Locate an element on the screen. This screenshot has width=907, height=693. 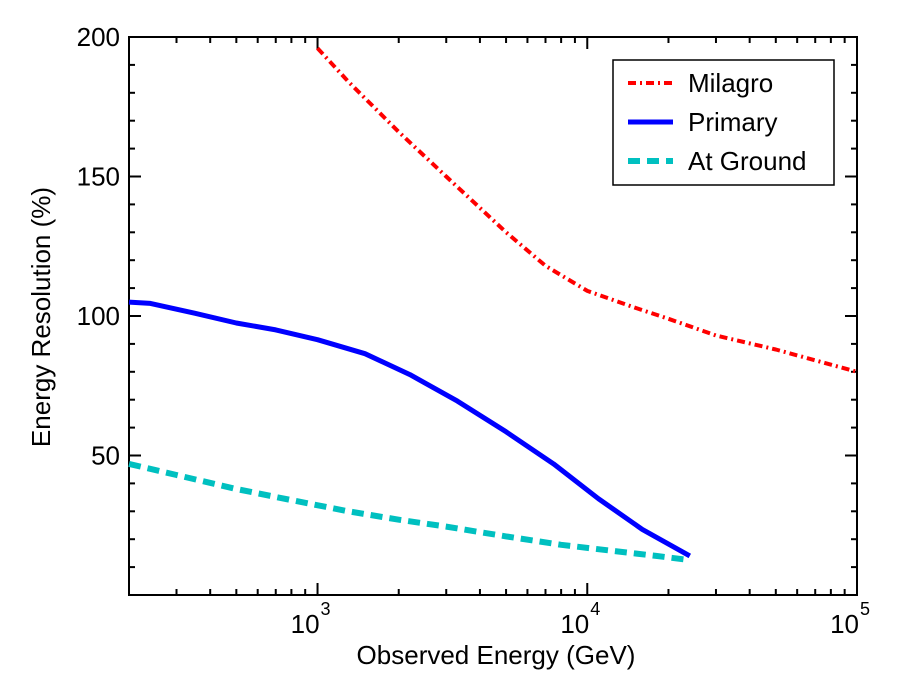
x-axis-label: Observed Energy (GeV) is located at coordinates (496, 655).